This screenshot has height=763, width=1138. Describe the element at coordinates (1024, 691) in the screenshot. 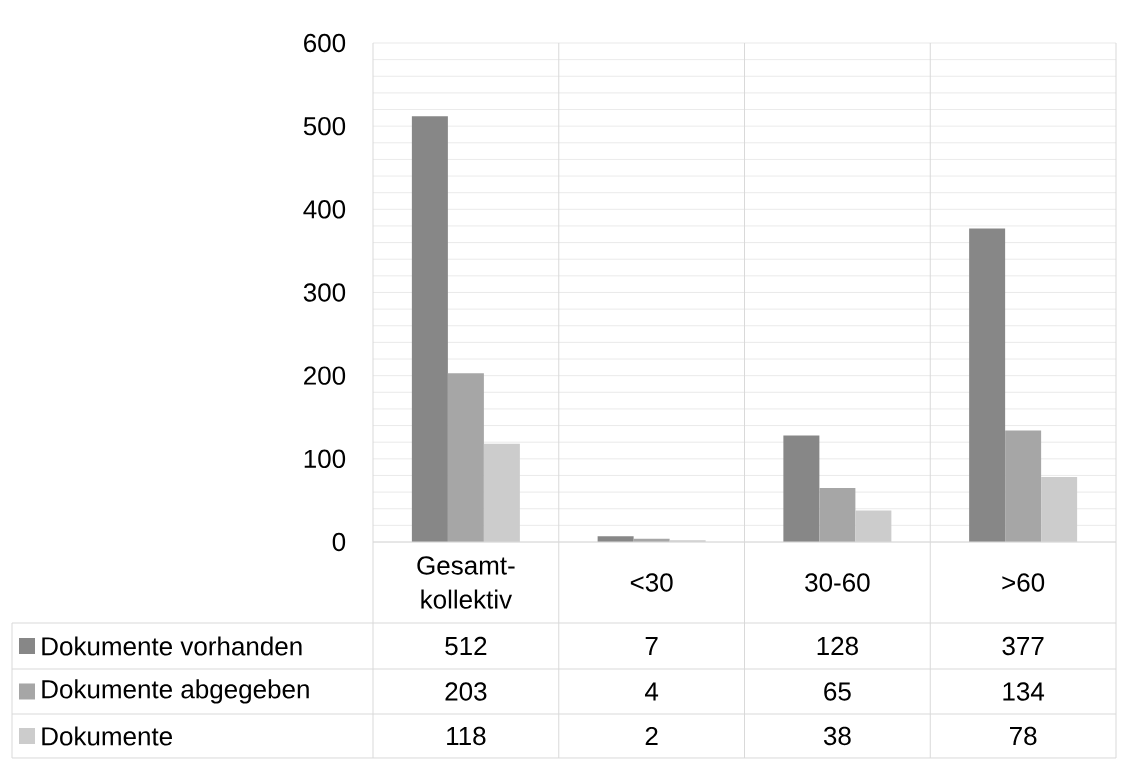

I see `data-label: 134` at that location.